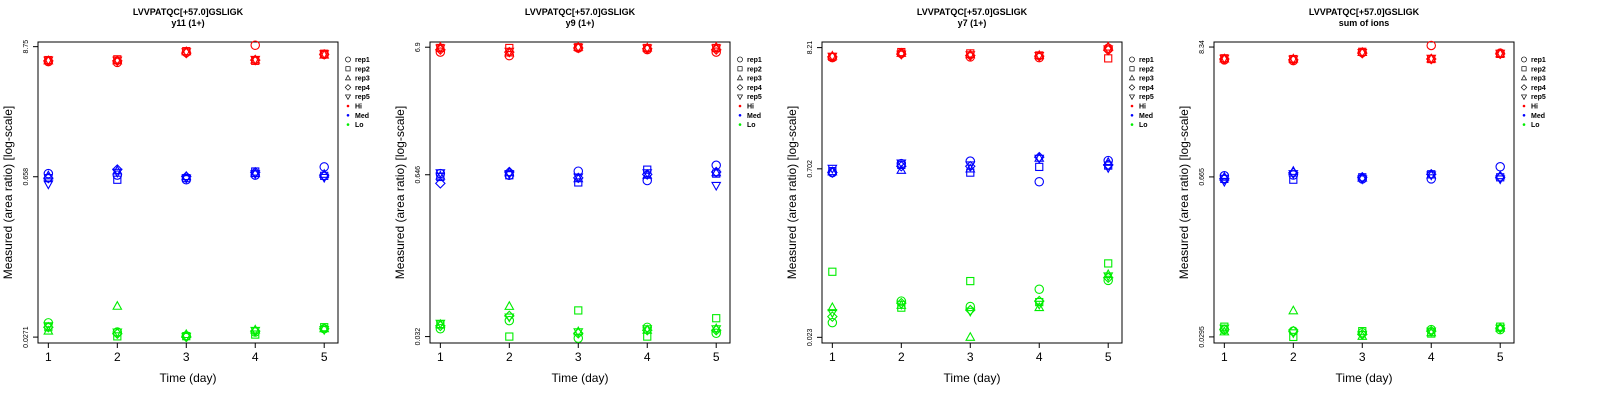 The height and width of the screenshot is (400, 1600). I want to click on chart-subtitle: y7 (1+), so click(972, 23).